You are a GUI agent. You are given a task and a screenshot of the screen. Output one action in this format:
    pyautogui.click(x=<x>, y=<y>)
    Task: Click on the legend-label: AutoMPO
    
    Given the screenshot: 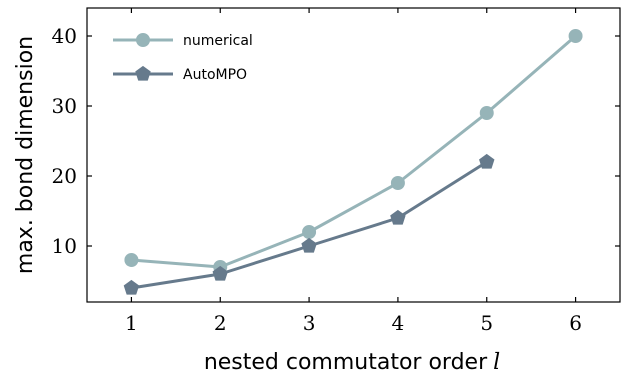 What is the action you would take?
    pyautogui.click(x=215, y=75)
    